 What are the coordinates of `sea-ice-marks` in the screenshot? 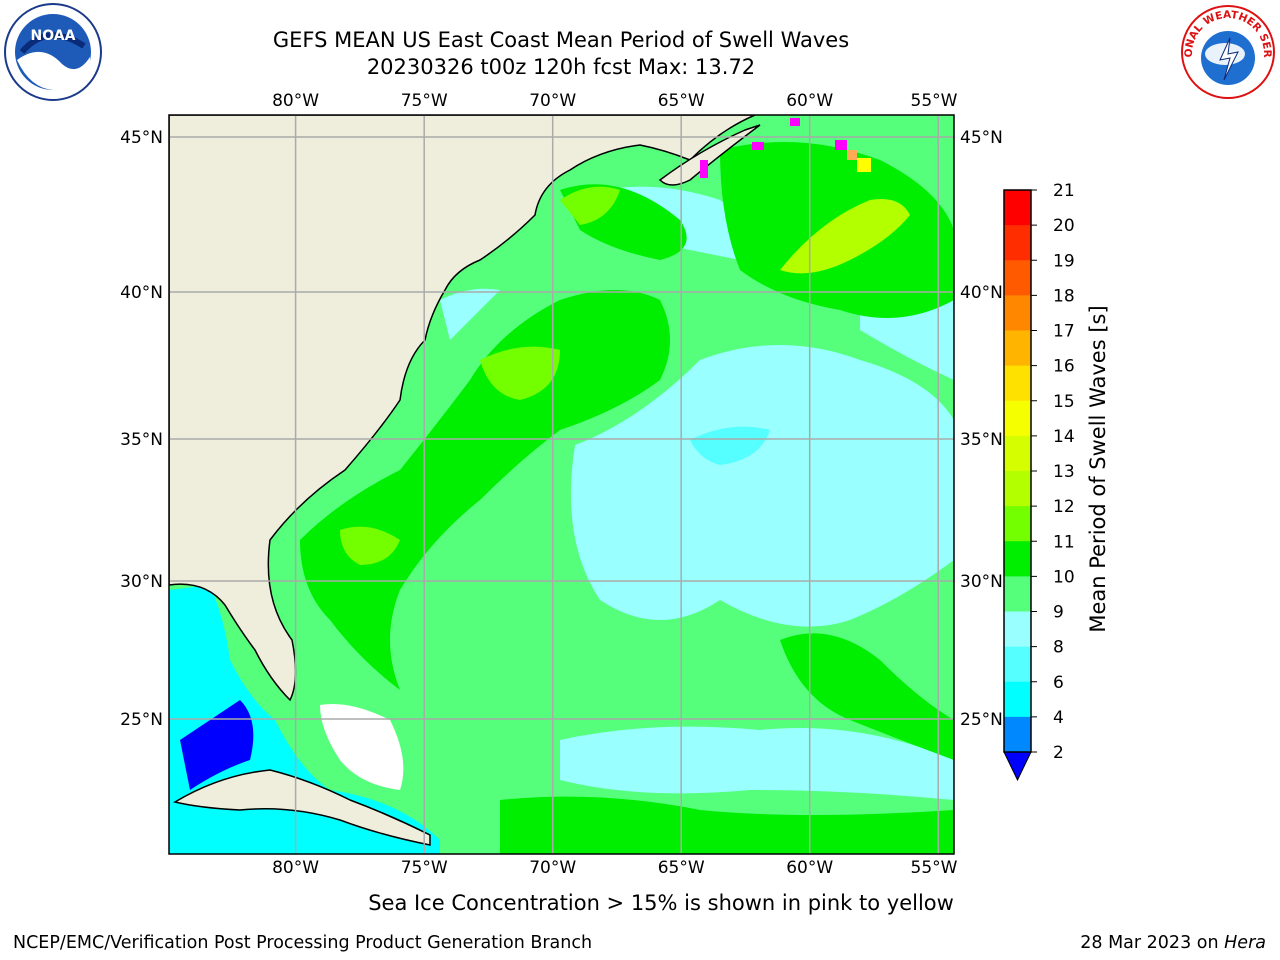 It's located at (785, 148).